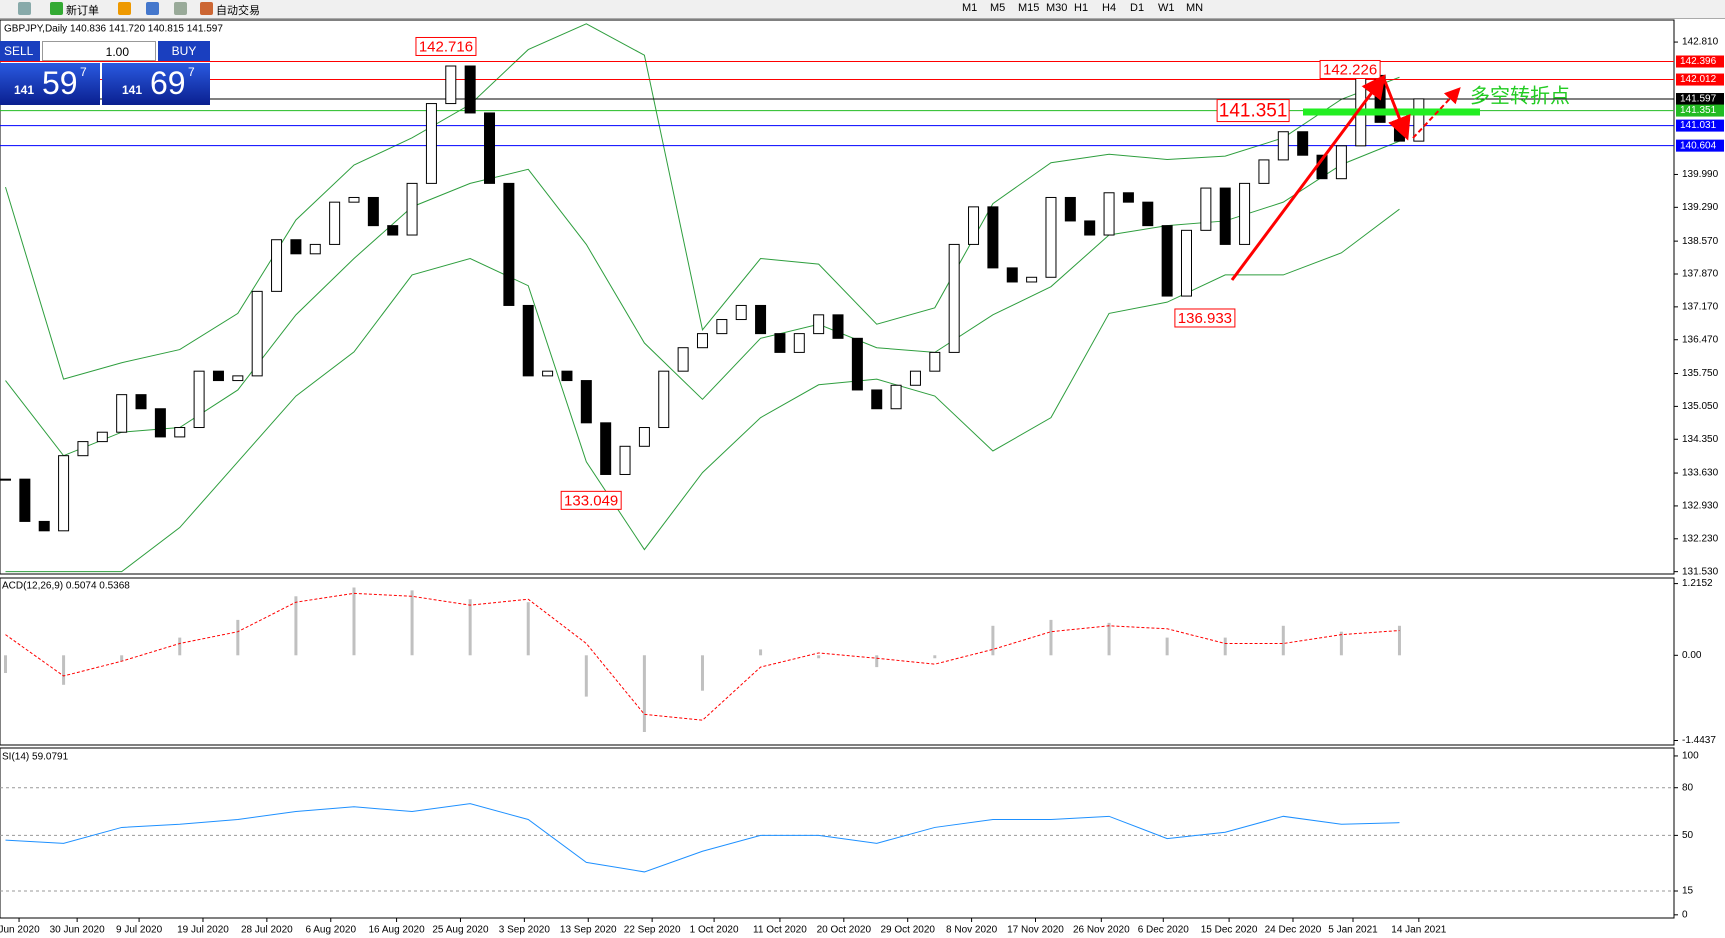 This screenshot has width=1725, height=938. Describe the element at coordinates (1700, 274) in the screenshot. I see `y-tick-label: 137.870` at that location.